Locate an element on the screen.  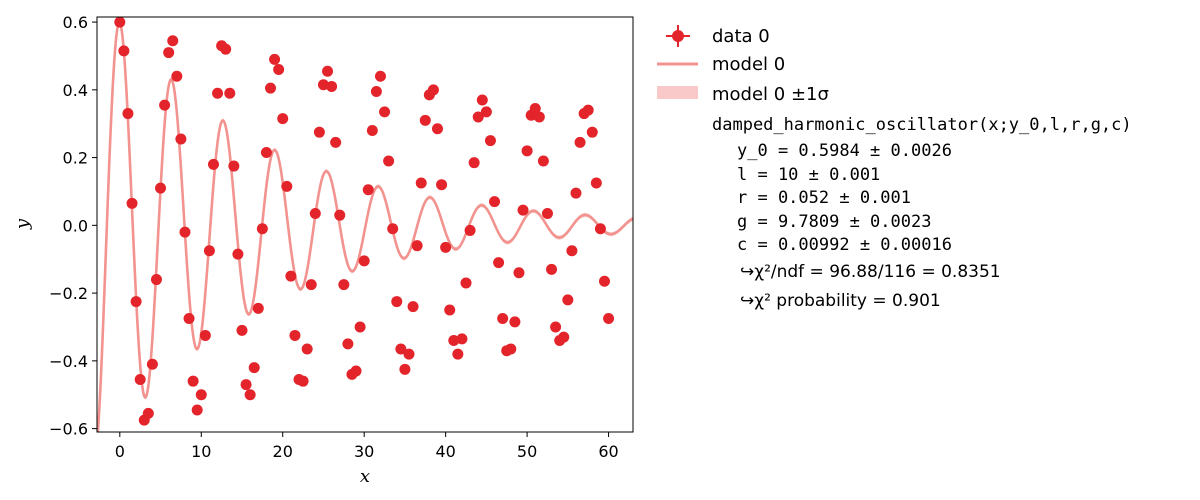
legend-param-g: g = 9.7809 ± 0.0023 is located at coordinates (834, 222).